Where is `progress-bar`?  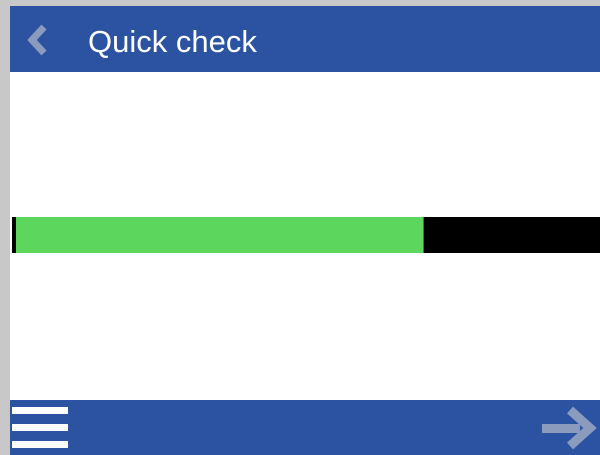 progress-bar is located at coordinates (306, 235).